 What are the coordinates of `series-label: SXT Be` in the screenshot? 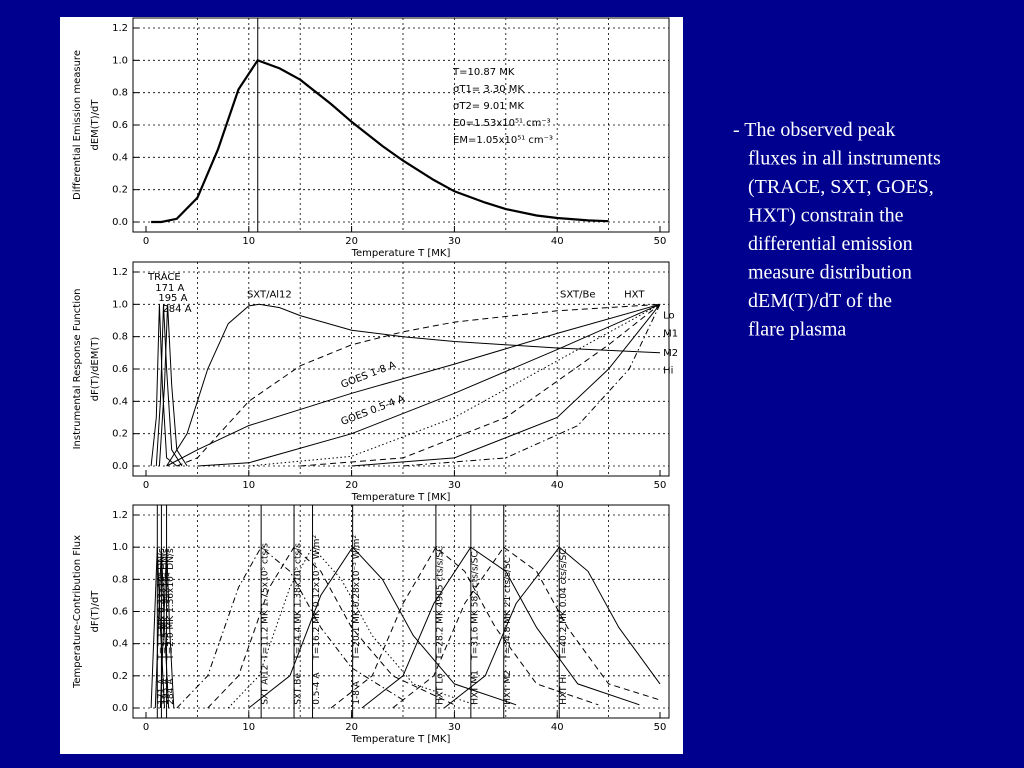 It's located at (299, 689).